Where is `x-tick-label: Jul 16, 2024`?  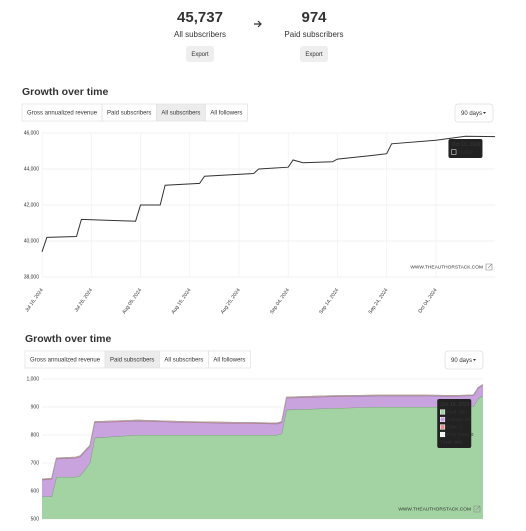 x-tick-label: Jul 16, 2024 is located at coordinates (34, 300).